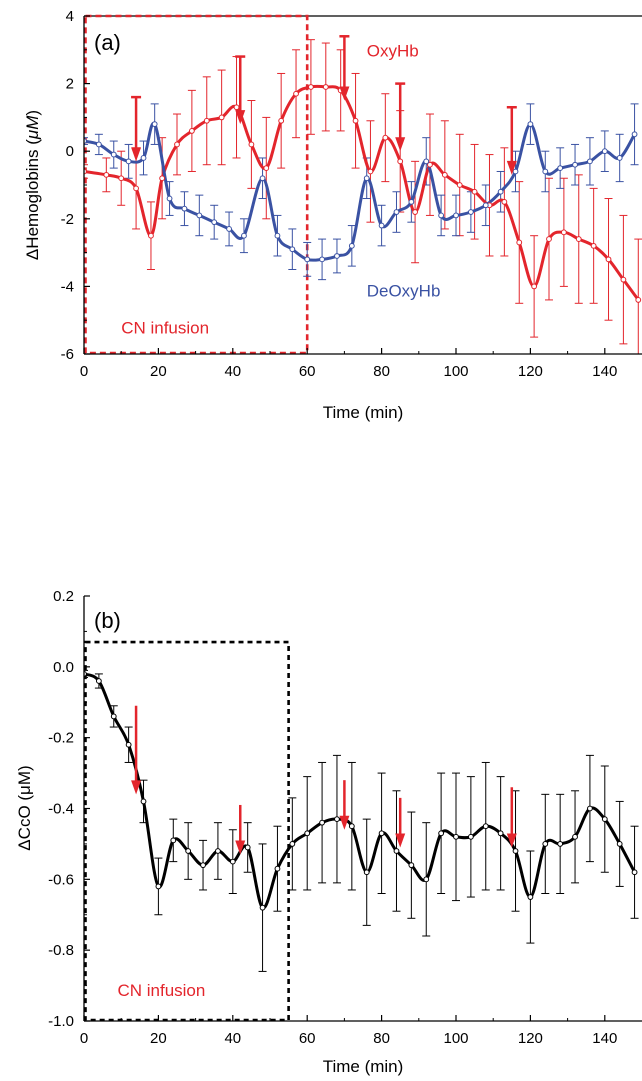 This screenshot has width=642, height=1081. What do you see at coordinates (70, 151) in the screenshot?
I see `y-tick-label: 0` at bounding box center [70, 151].